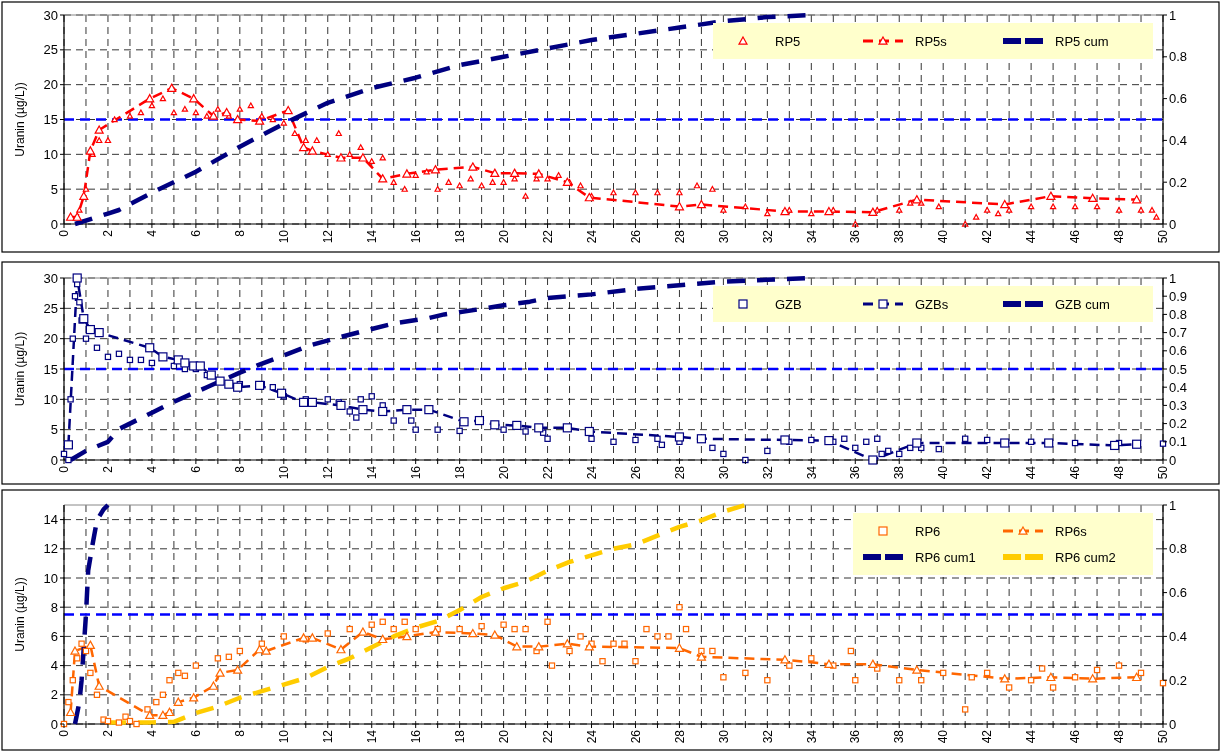 Image resolution: width=1223 pixels, height=752 pixels. I want to click on y-tick-label: 15, so click(50, 120).